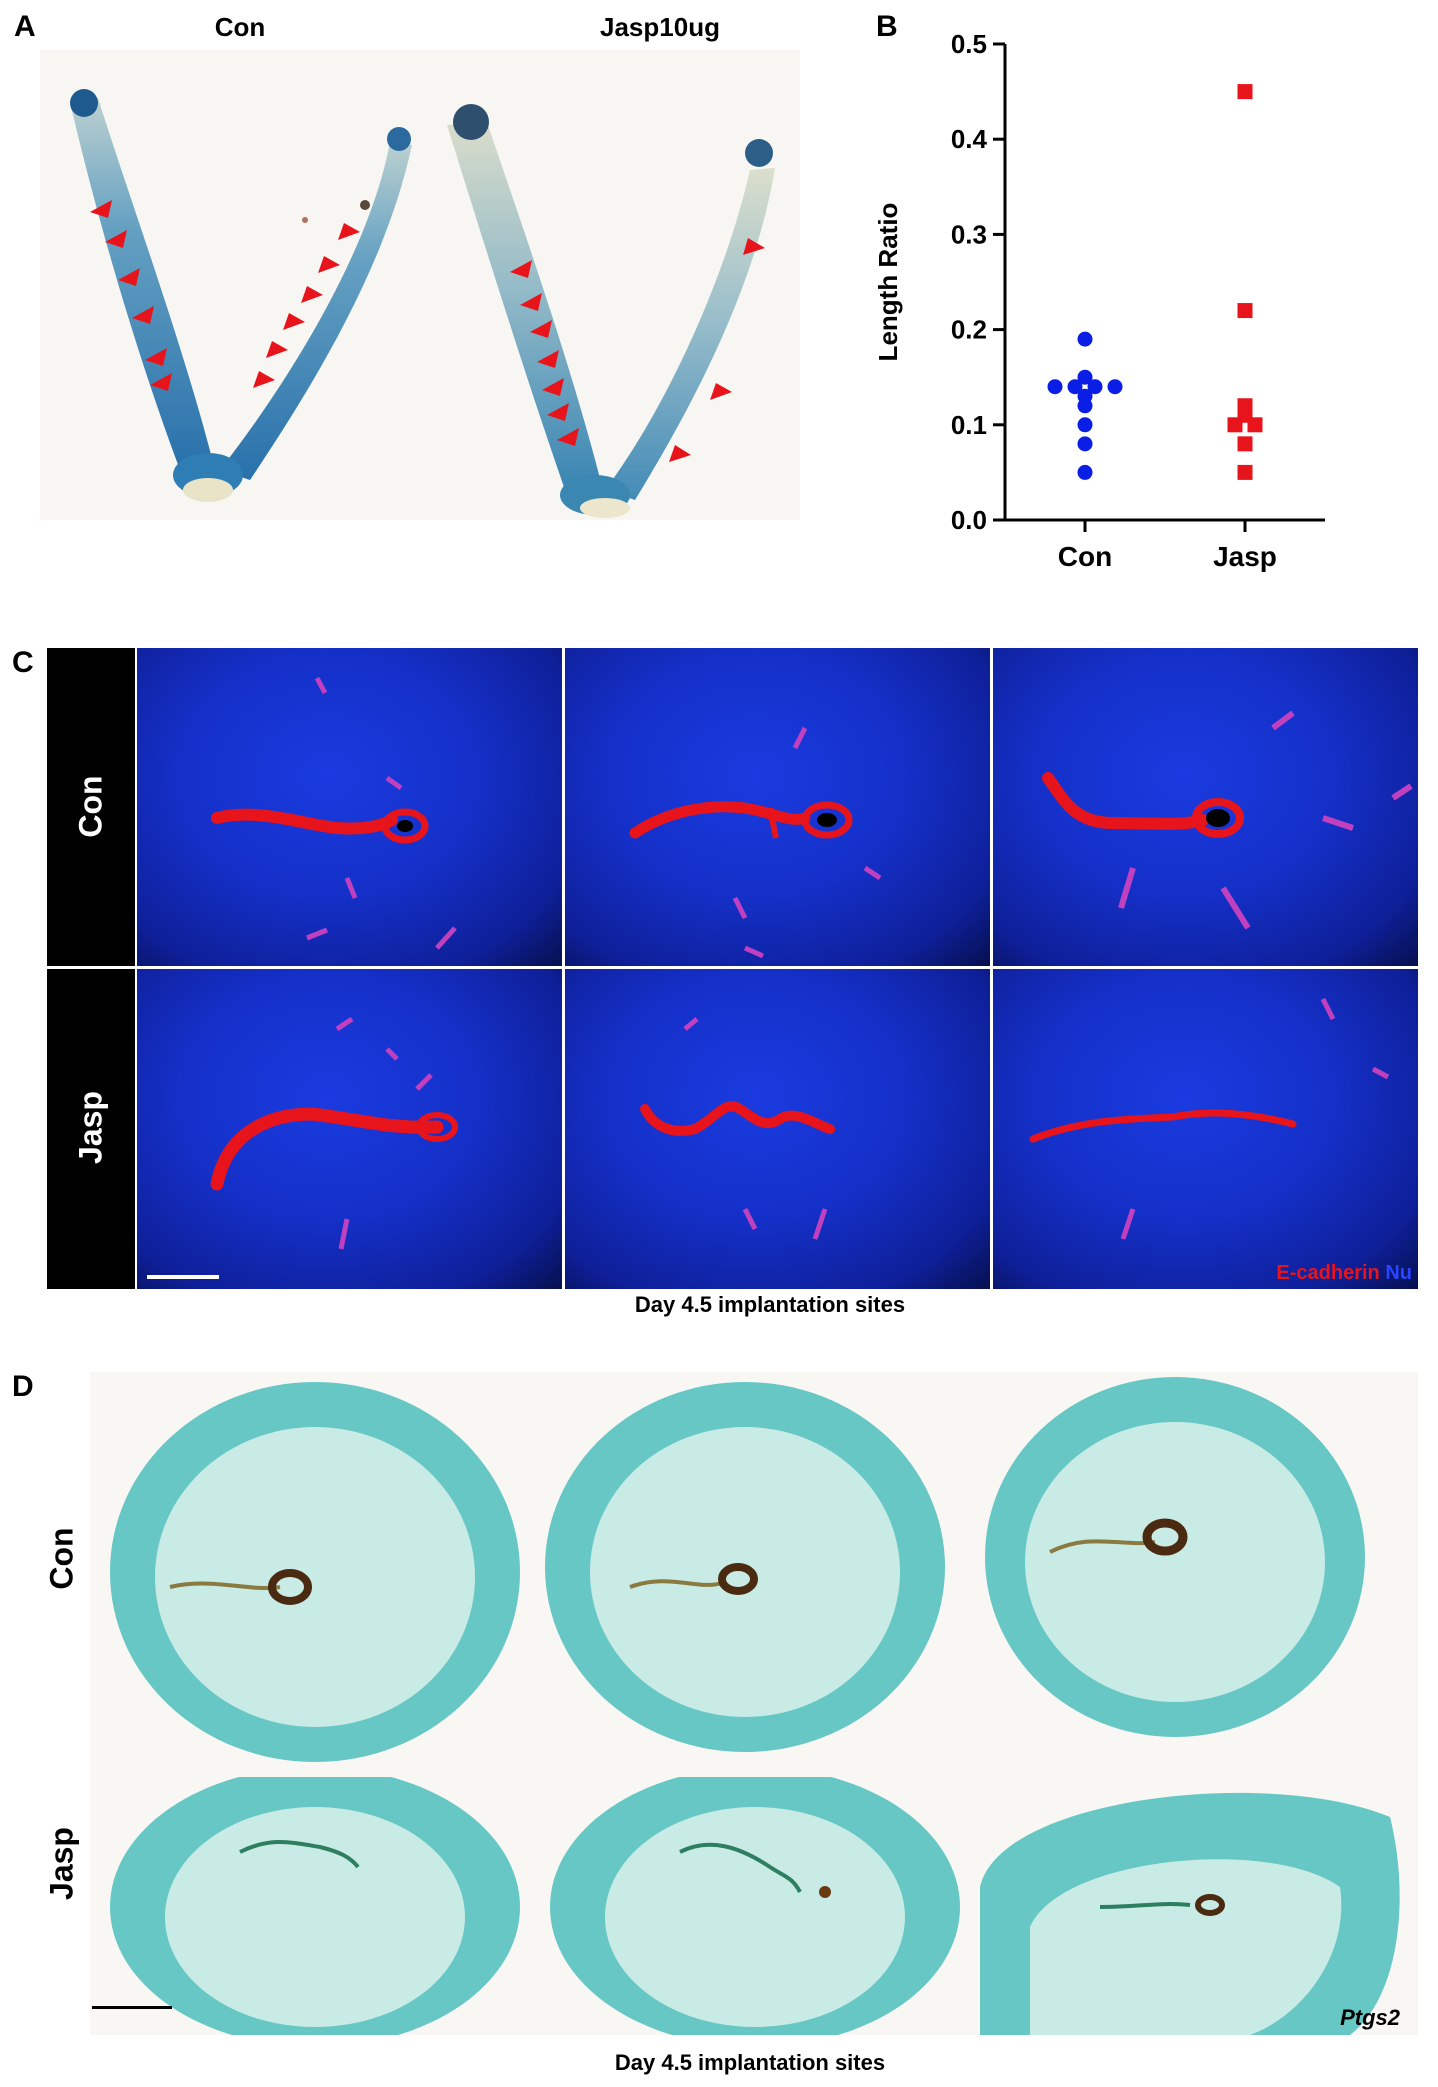  What do you see at coordinates (969, 139) in the screenshot?
I see `y-tick-label: 0.4` at bounding box center [969, 139].